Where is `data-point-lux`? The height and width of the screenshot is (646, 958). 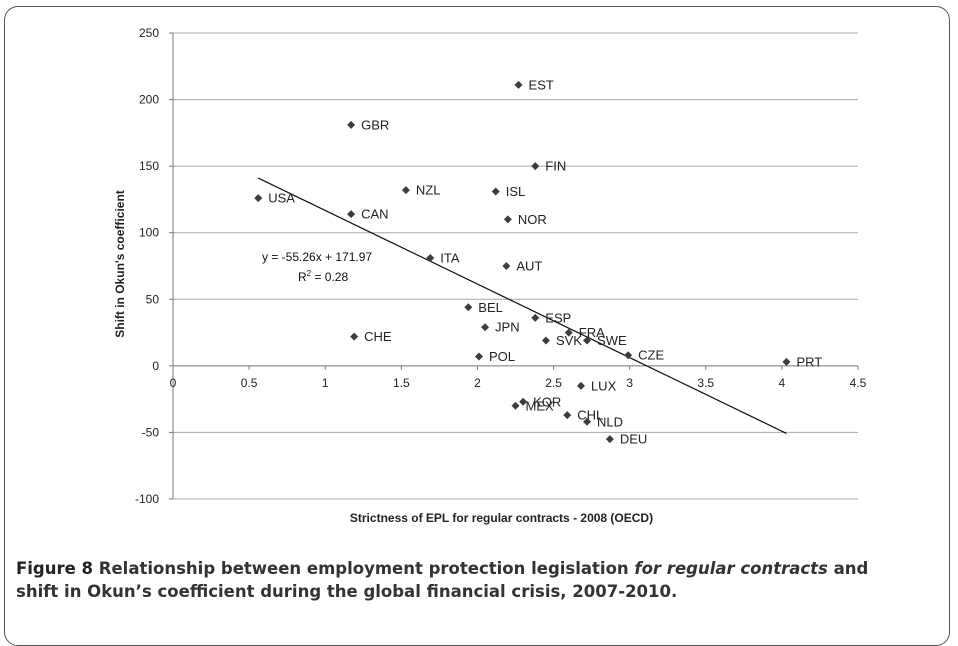 data-point-lux is located at coordinates (580, 385).